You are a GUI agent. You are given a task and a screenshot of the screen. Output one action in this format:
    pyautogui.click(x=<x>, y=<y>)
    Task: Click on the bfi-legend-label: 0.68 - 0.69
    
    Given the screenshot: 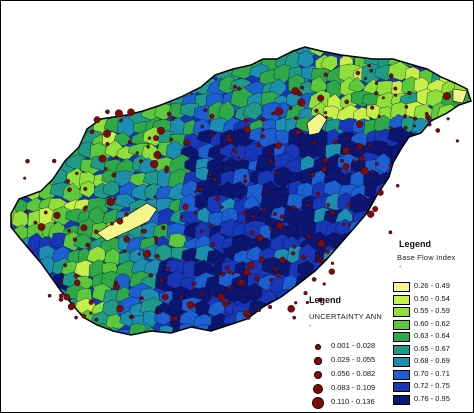 What is the action you would take?
    pyautogui.click(x=432, y=360)
    